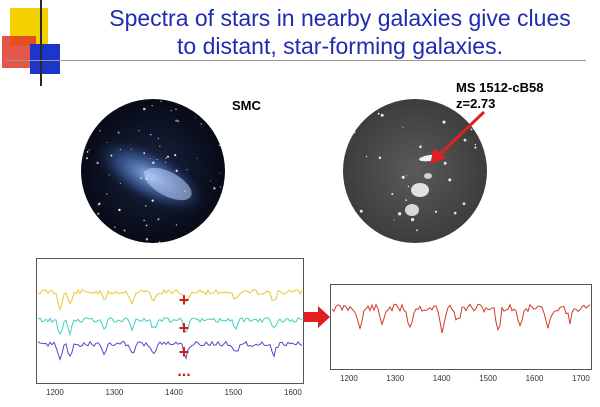 This screenshot has width=600, height=407. What do you see at coordinates (45, 59) in the screenshot?
I see `decor-blue-square` at bounding box center [45, 59].